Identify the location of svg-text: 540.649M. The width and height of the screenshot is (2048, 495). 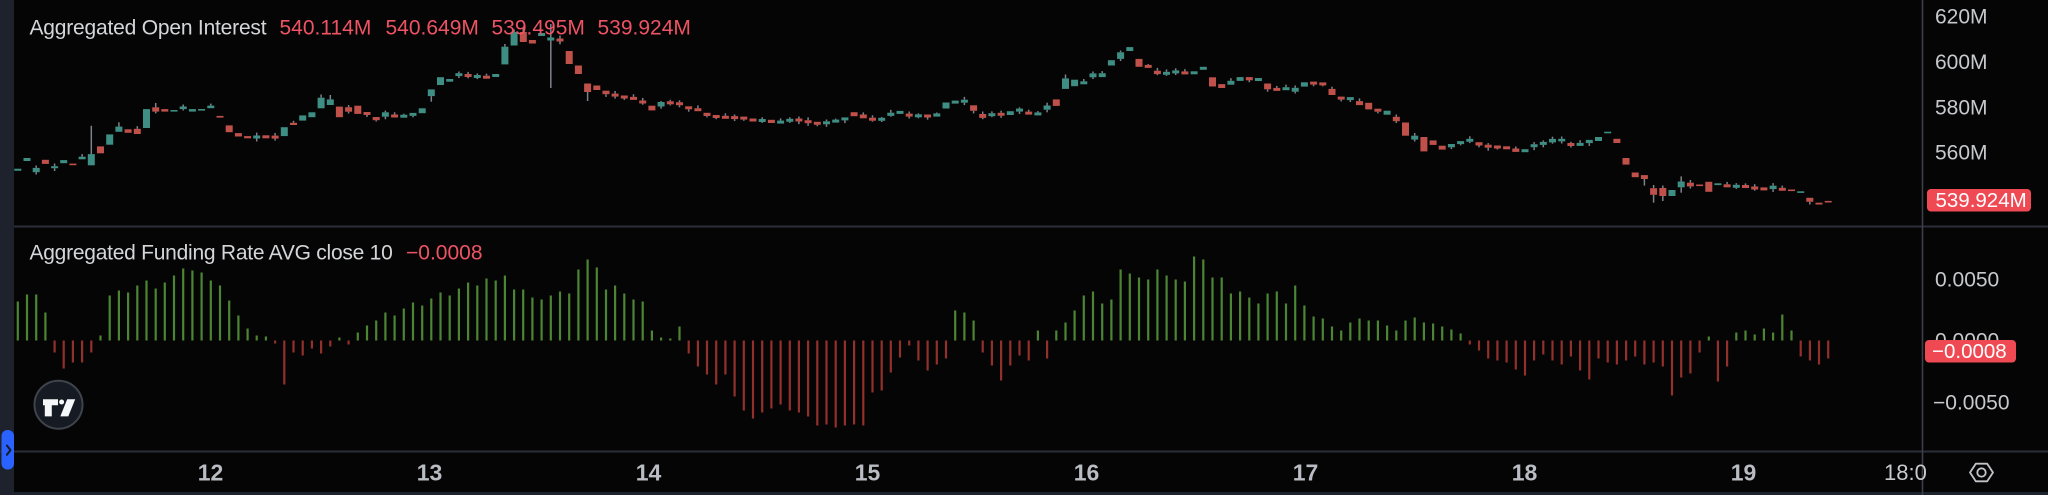
(432, 28).